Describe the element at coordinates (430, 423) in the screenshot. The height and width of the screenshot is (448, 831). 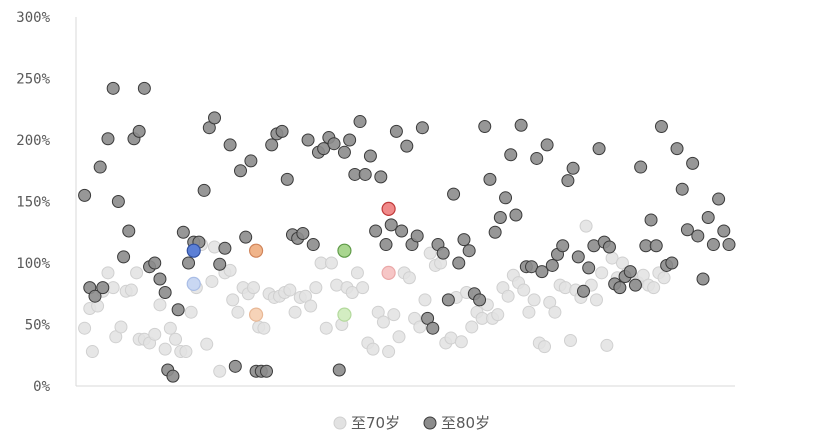
I see `legend-marker-to80` at that location.